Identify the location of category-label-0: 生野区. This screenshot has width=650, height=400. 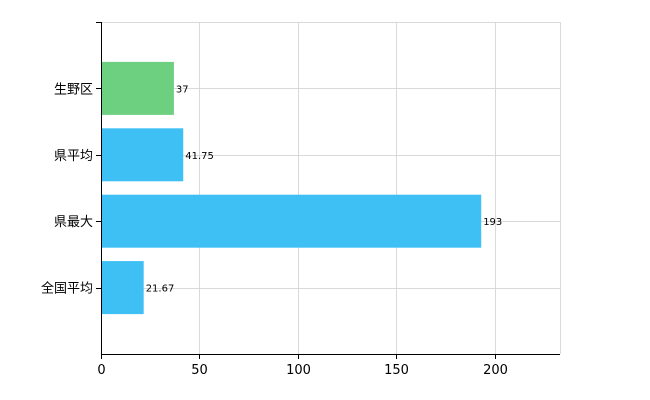
(73, 89).